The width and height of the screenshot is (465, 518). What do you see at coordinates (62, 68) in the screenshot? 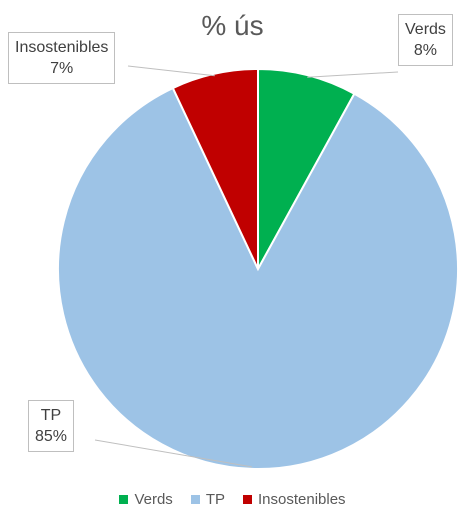
I see `data-label-value: 7%` at bounding box center [62, 68].